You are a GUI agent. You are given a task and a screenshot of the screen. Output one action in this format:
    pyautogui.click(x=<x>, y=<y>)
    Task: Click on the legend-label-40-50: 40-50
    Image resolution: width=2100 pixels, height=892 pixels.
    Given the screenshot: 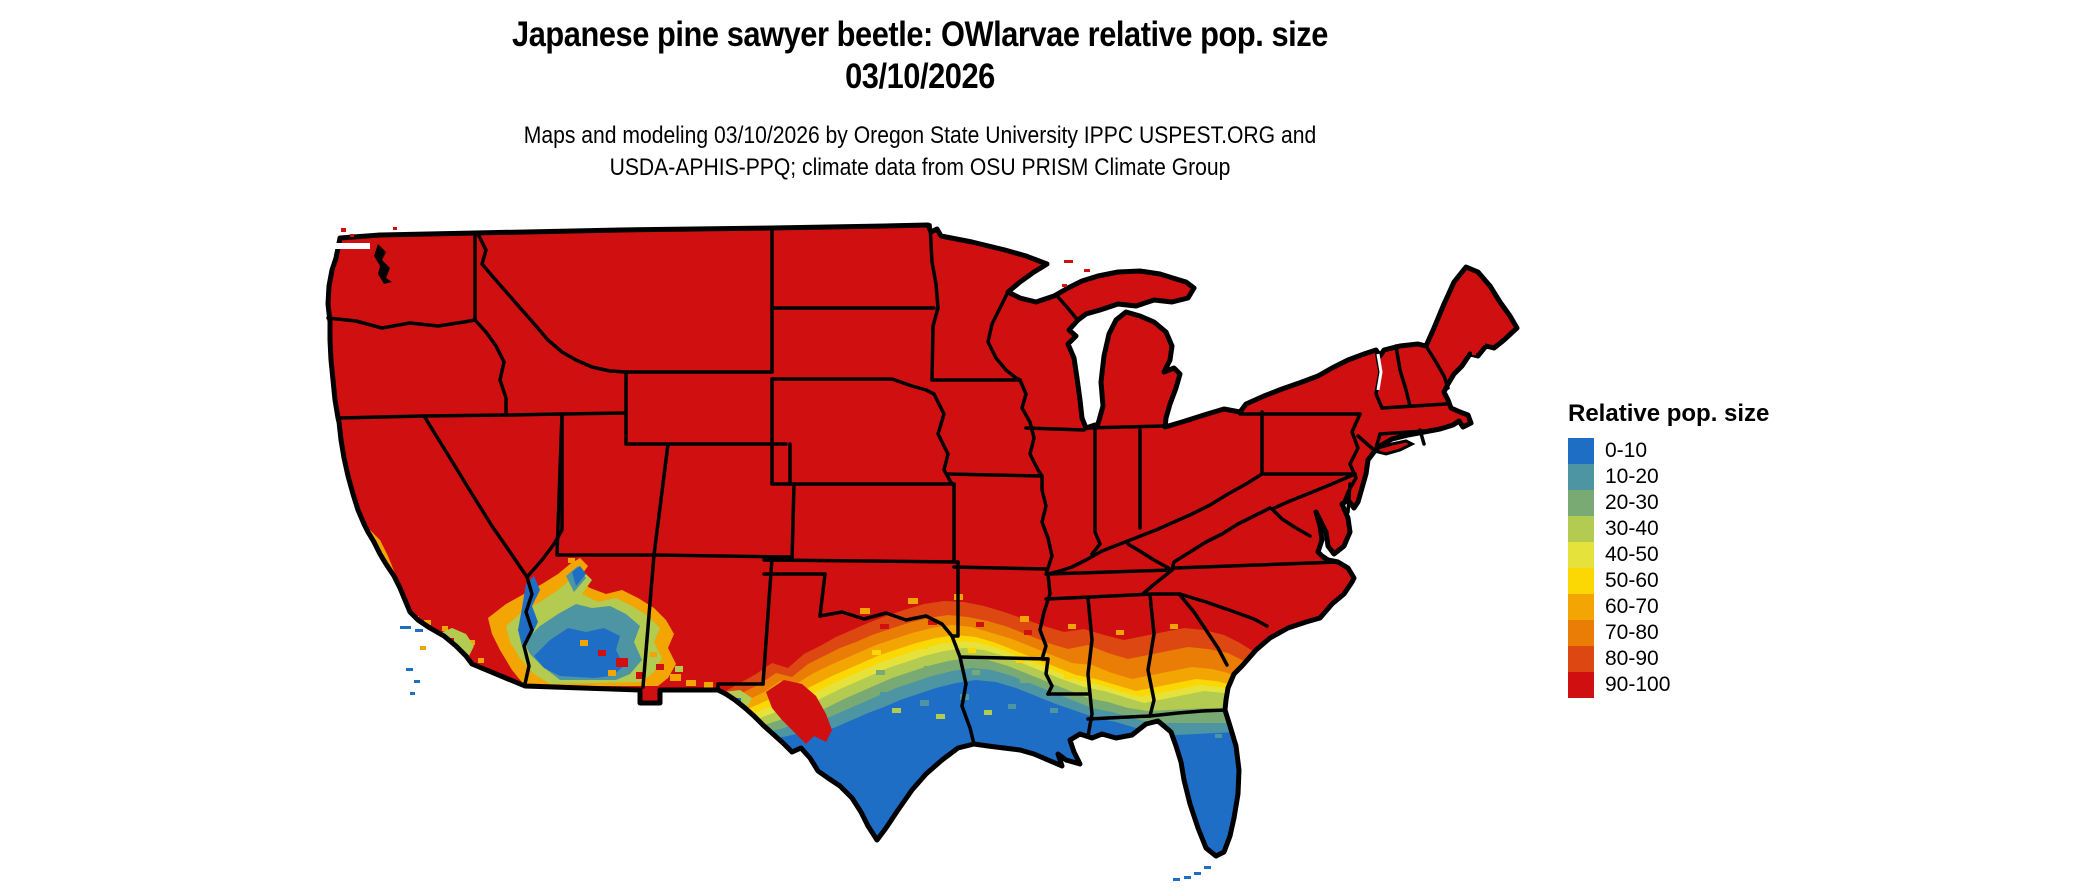 What is the action you would take?
    pyautogui.click(x=1632, y=554)
    